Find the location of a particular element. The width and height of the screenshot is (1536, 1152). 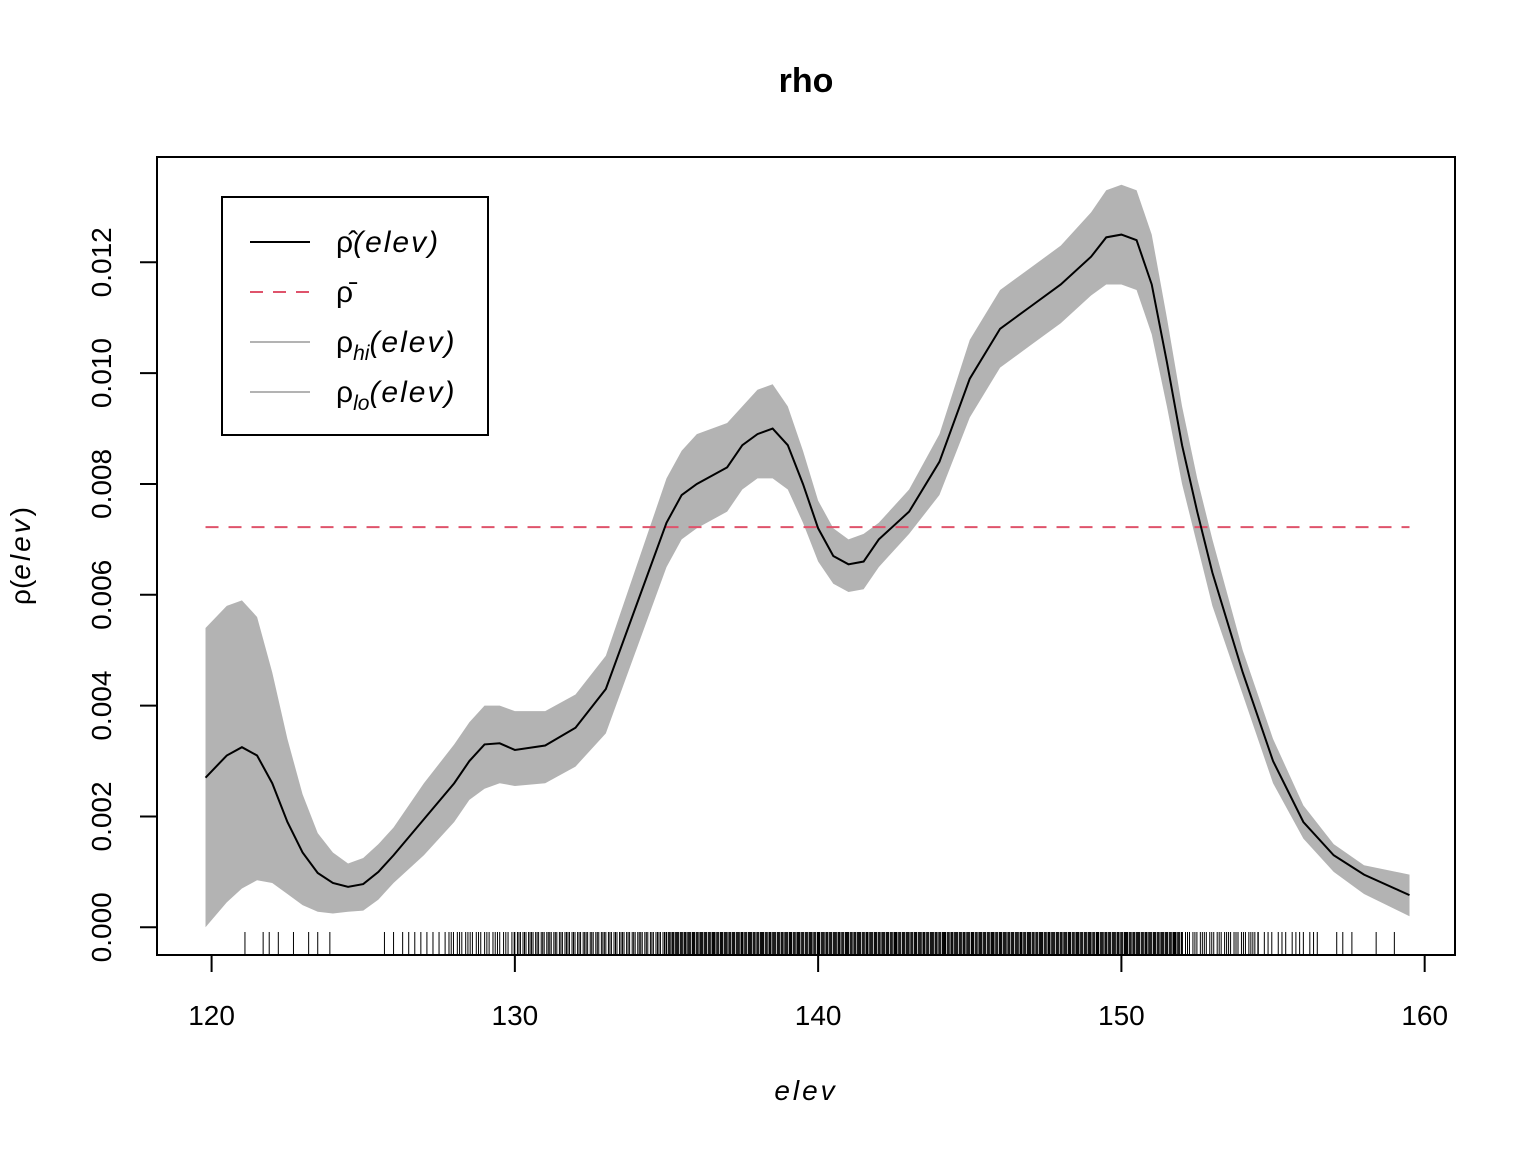

y-label-var: elev is located at coordinates (20, 547).